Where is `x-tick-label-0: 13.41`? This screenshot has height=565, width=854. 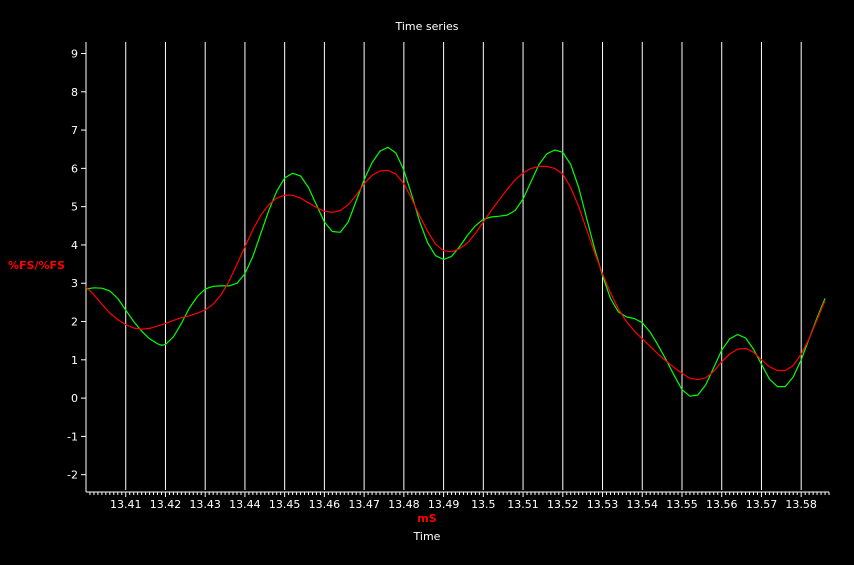 x-tick-label-0: 13.41 is located at coordinates (126, 504).